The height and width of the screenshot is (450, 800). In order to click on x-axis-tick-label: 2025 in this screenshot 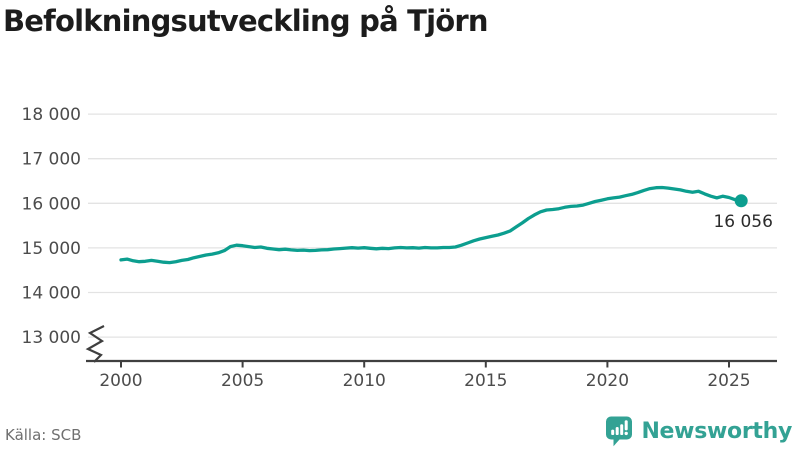, I will do `click(728, 381)`.